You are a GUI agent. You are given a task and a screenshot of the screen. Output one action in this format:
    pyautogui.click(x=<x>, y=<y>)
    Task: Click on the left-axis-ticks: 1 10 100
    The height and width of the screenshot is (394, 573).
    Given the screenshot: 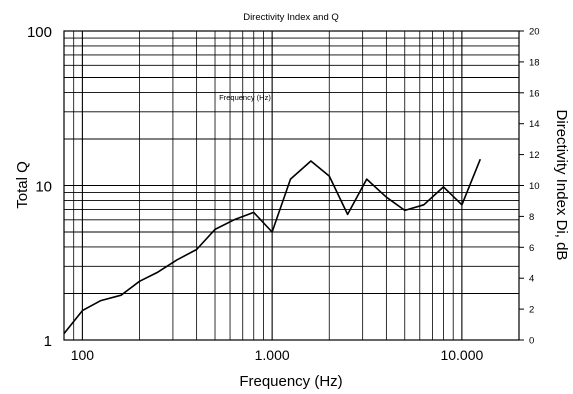 What is the action you would take?
    pyautogui.click(x=39, y=187)
    